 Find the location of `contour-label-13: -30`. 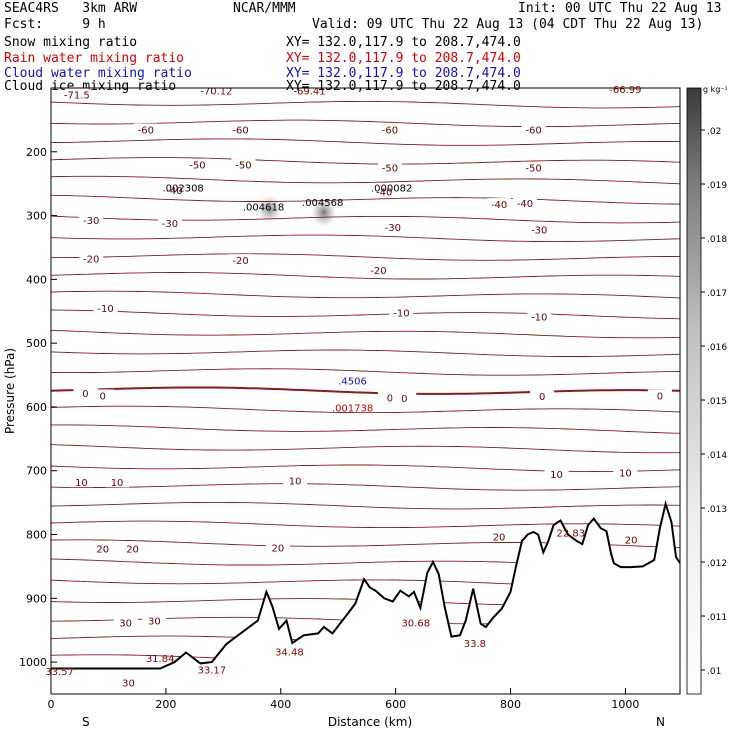

contour-label-13: -30 is located at coordinates (91, 221).